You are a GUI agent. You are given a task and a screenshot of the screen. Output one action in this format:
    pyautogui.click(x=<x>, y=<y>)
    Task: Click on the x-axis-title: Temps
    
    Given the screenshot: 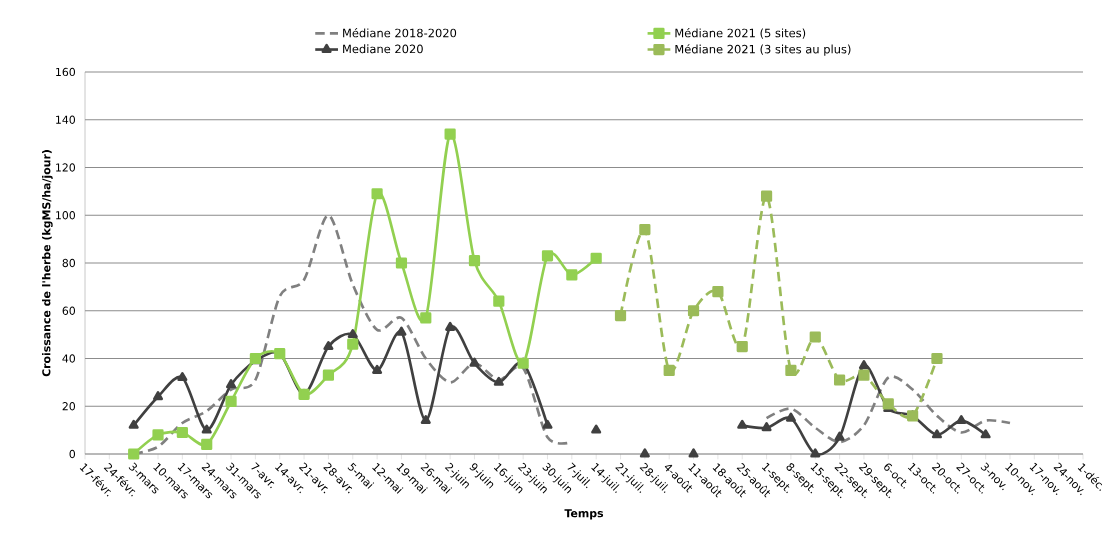 What is the action you would take?
    pyautogui.click(x=584, y=514)
    